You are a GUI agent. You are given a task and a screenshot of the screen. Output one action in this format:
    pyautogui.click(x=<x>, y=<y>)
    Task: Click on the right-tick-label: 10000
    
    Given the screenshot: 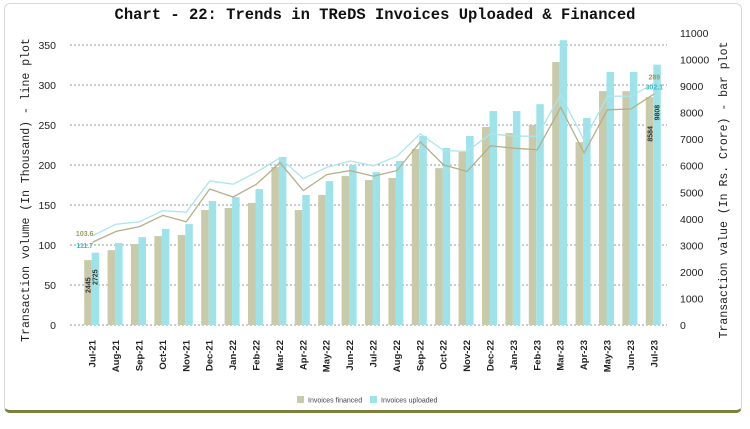 What is the action you would take?
    pyautogui.click(x=694, y=61)
    